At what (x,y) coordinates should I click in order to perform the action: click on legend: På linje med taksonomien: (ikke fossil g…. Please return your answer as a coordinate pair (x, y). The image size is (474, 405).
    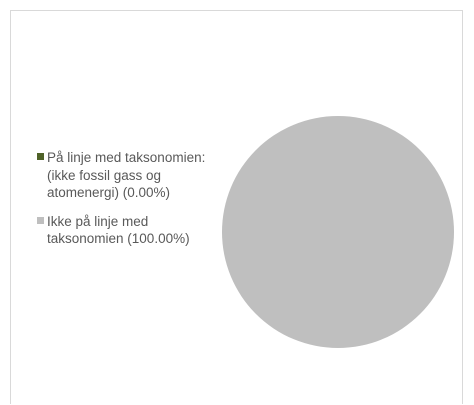
    Looking at the image, I should click on (122, 204).